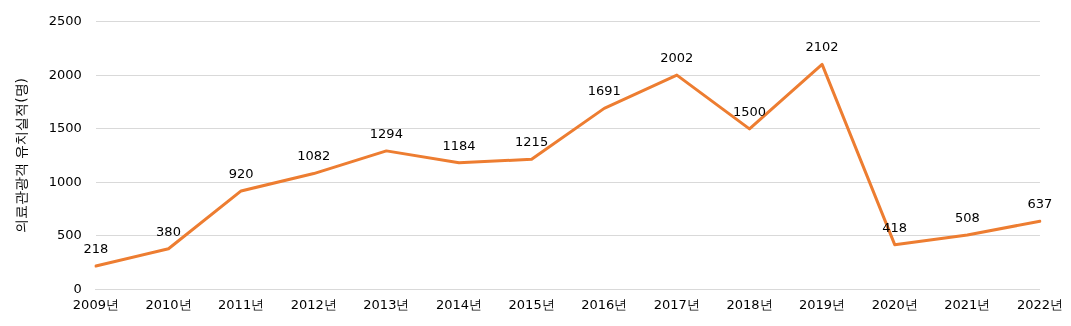 The image size is (1071, 326). I want to click on x-tick-label: 2019년, so click(822, 304).